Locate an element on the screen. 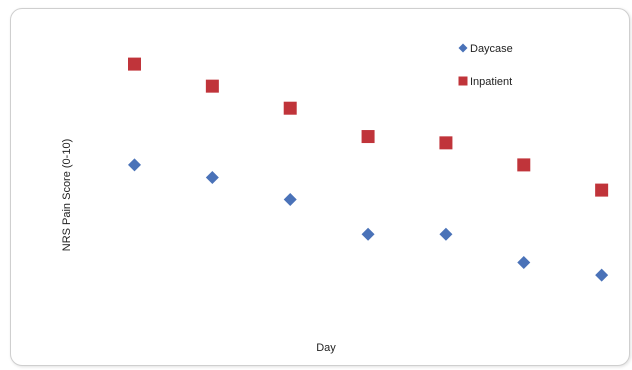 Image resolution: width=632 pixels, height=370 pixels. daycase-legend-label: Daycase is located at coordinates (491, 49).